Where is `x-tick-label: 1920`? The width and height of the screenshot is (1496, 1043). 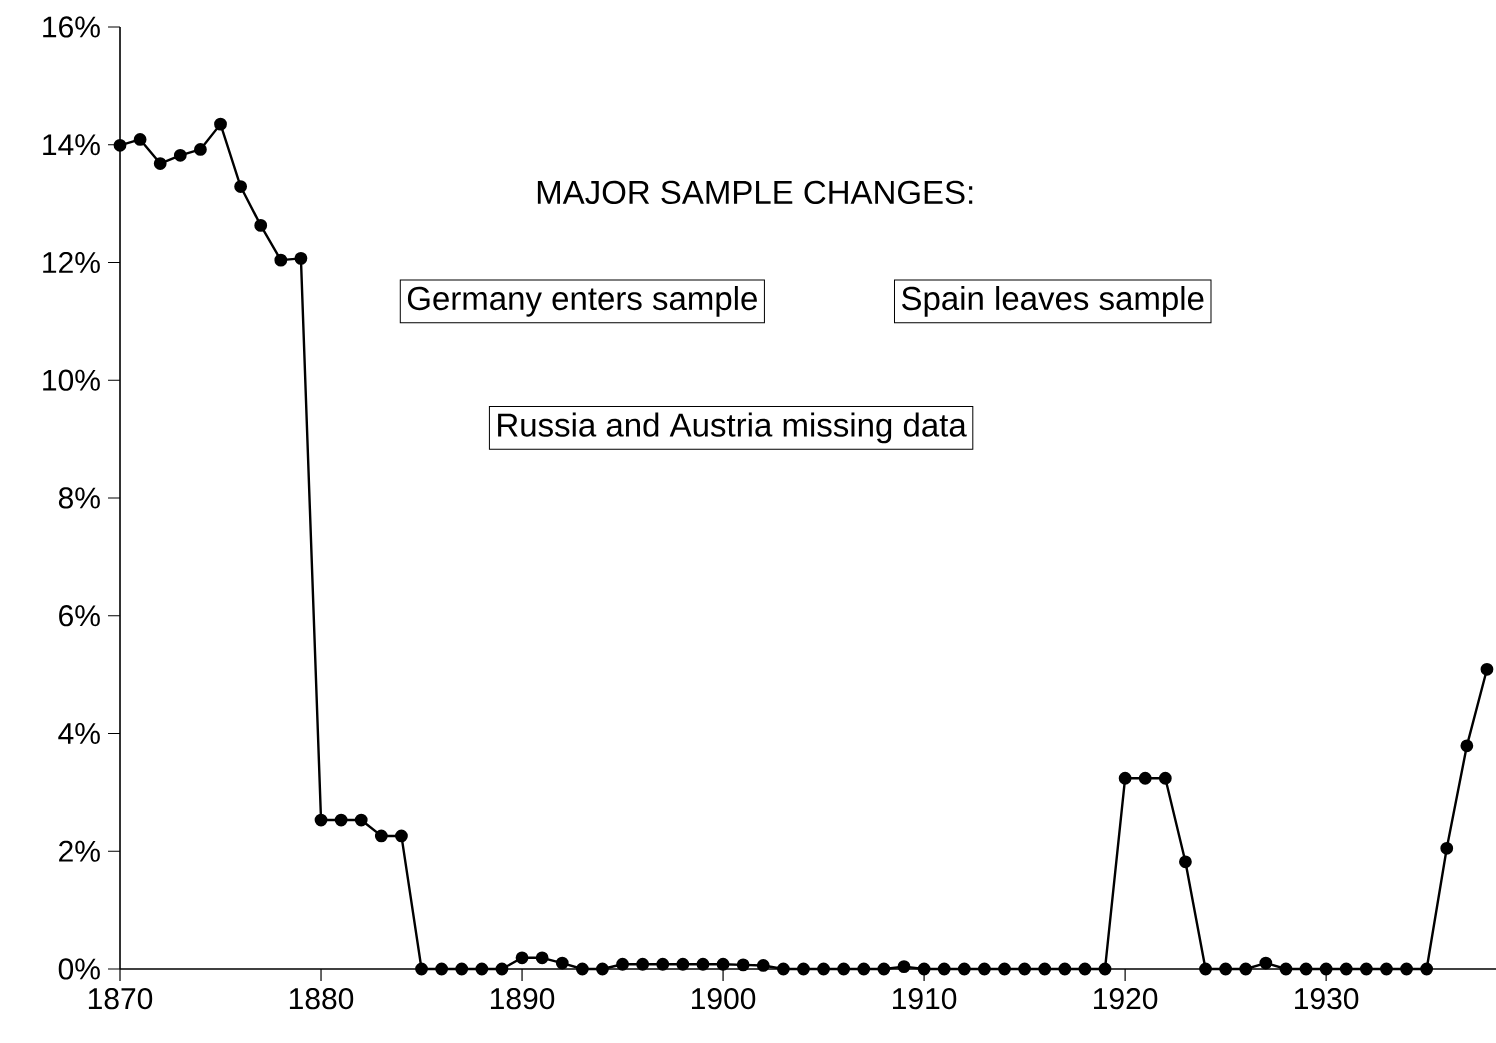 x-tick-label: 1920 is located at coordinates (1126, 999).